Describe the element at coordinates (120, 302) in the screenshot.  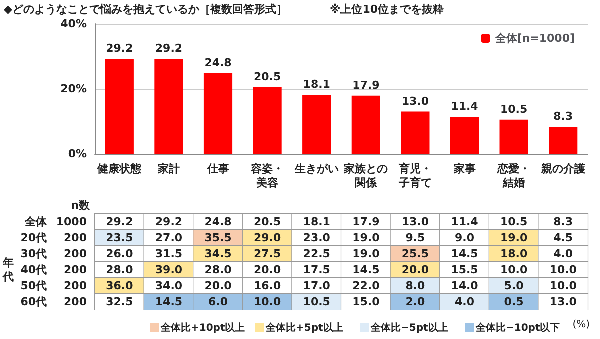
I see `data-label: 32.5` at that location.